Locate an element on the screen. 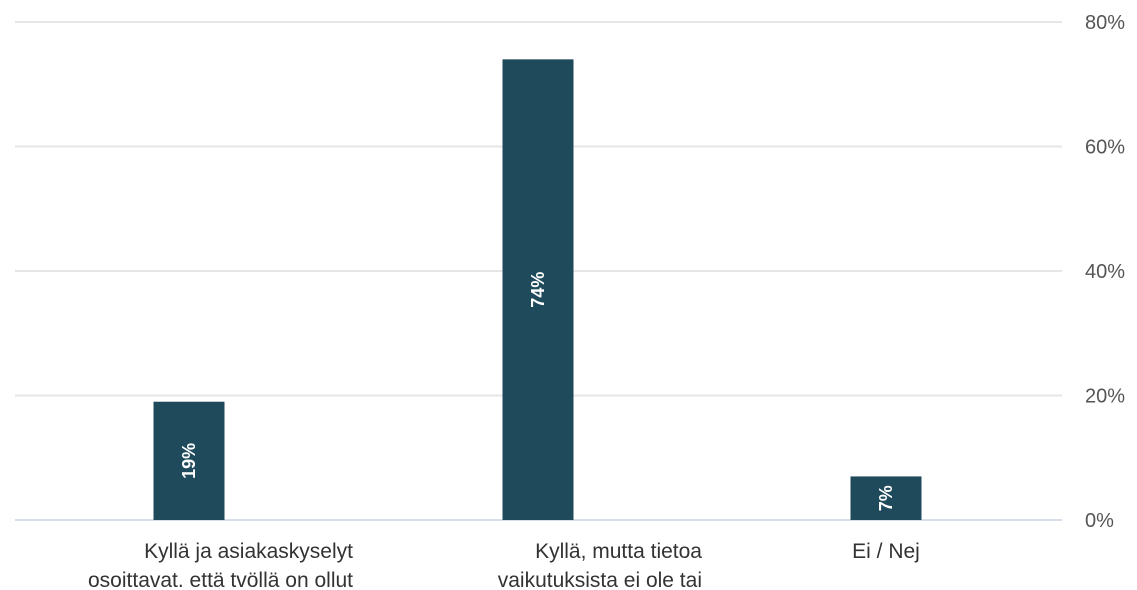  bar-data-label: 7% is located at coordinates (886, 498).